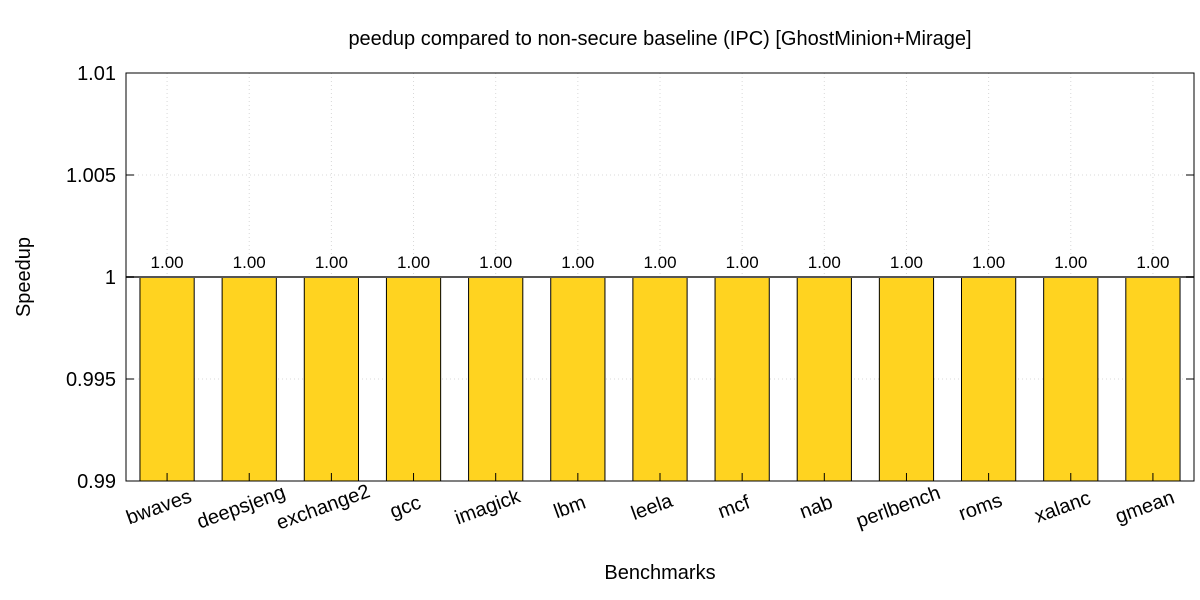  What do you see at coordinates (659, 573) in the screenshot?
I see `x-axis-label: Benchmarks` at bounding box center [659, 573].